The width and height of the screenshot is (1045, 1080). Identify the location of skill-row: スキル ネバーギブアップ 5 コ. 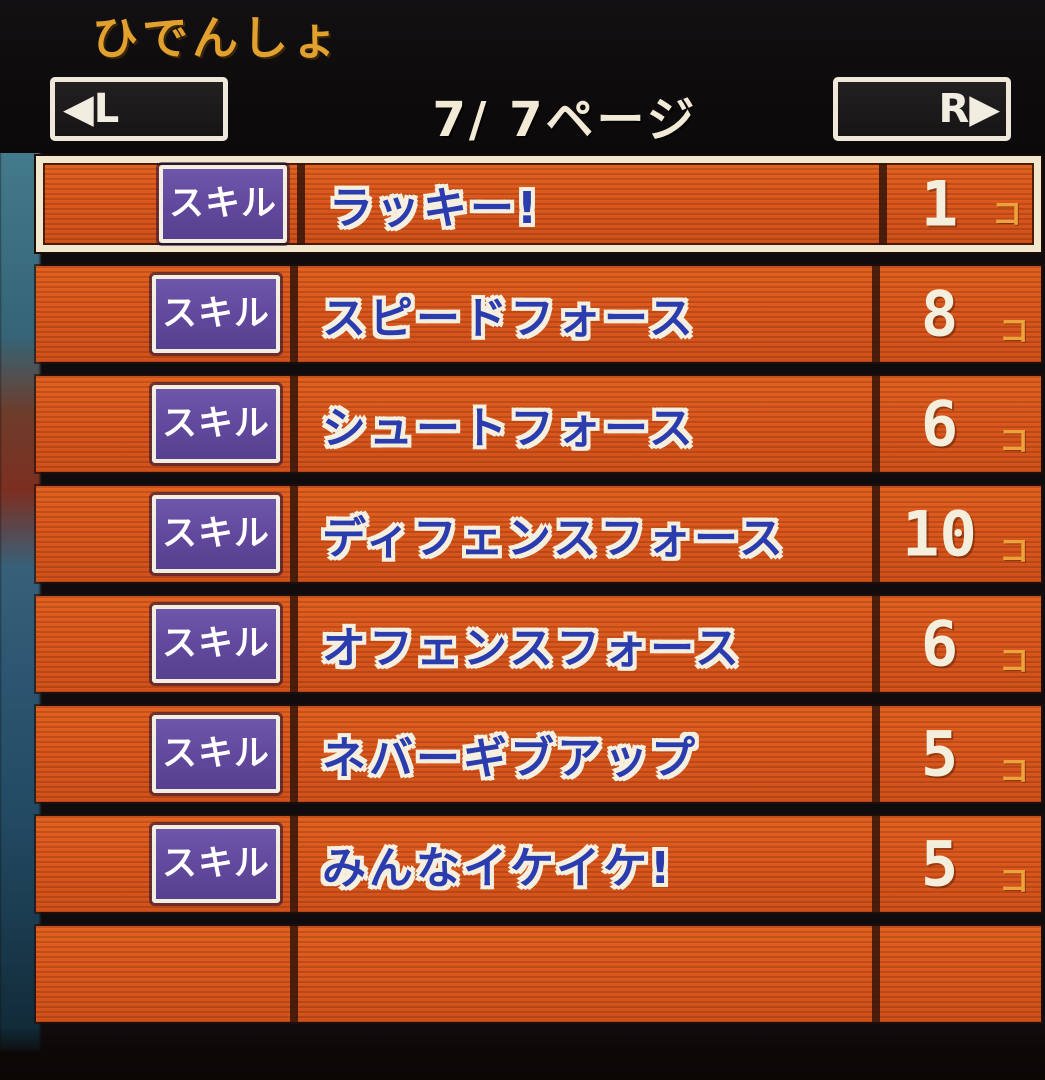
(538, 754).